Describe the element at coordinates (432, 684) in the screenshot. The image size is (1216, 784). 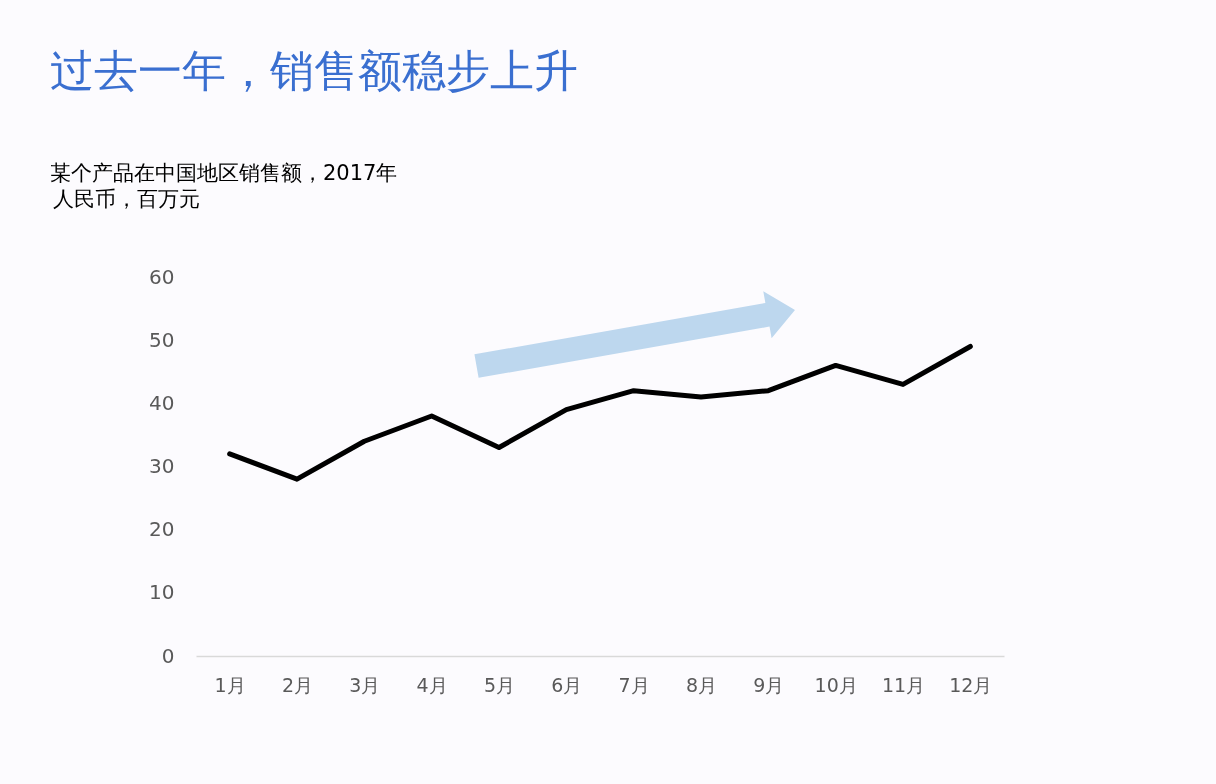
I see `x-tick-label: 4月` at that location.